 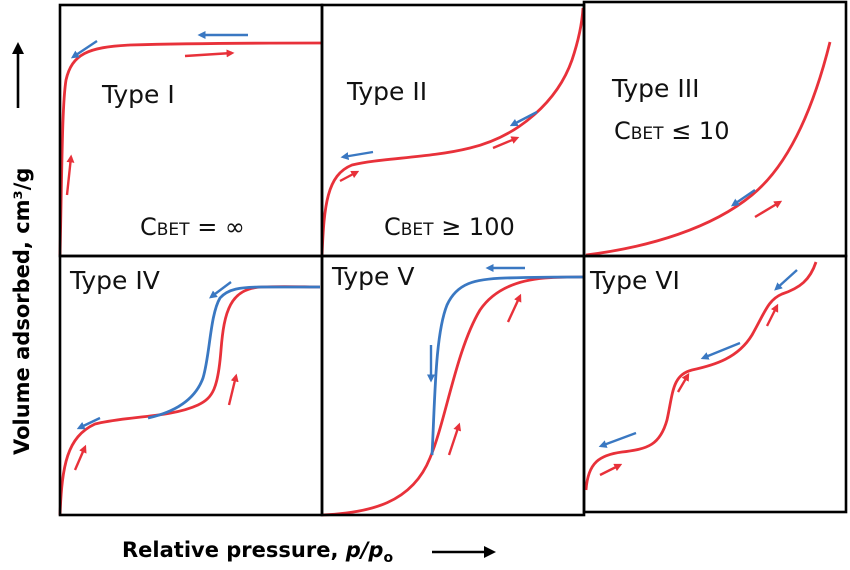 What do you see at coordinates (708, 149) in the screenshot?
I see `type-iii-adsorption-curve` at bounding box center [708, 149].